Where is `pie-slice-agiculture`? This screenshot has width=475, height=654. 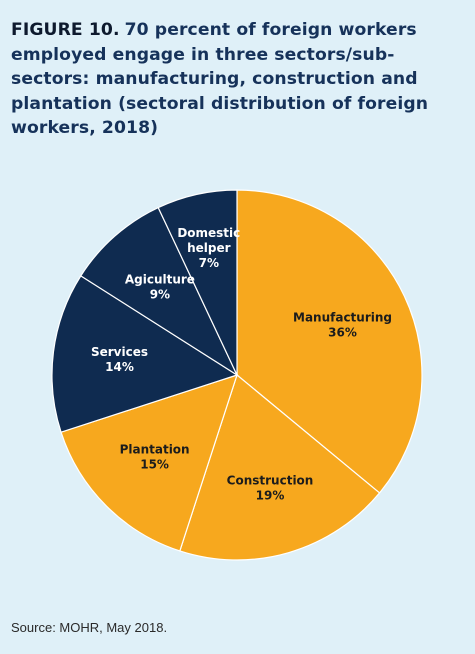
pie-slice-agiculture is located at coordinates (159, 291).